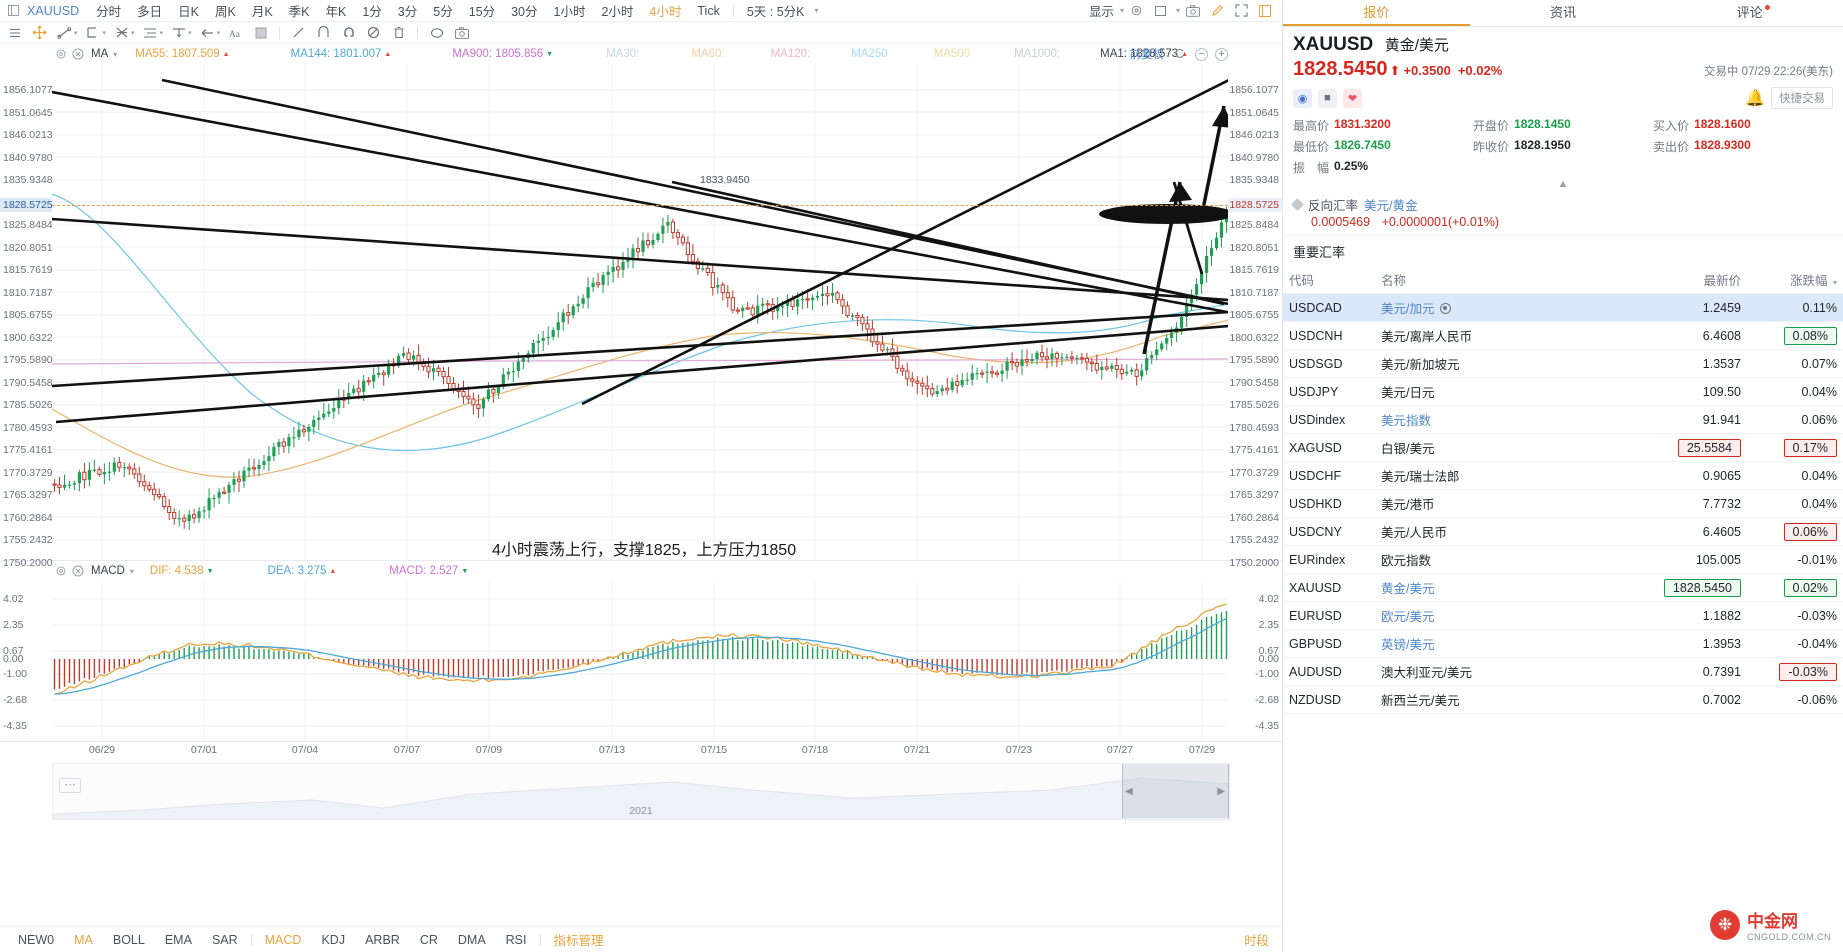 This screenshot has width=1843, height=952. What do you see at coordinates (36, 939) in the screenshot?
I see `indicator-tab-new0: NEW0` at bounding box center [36, 939].